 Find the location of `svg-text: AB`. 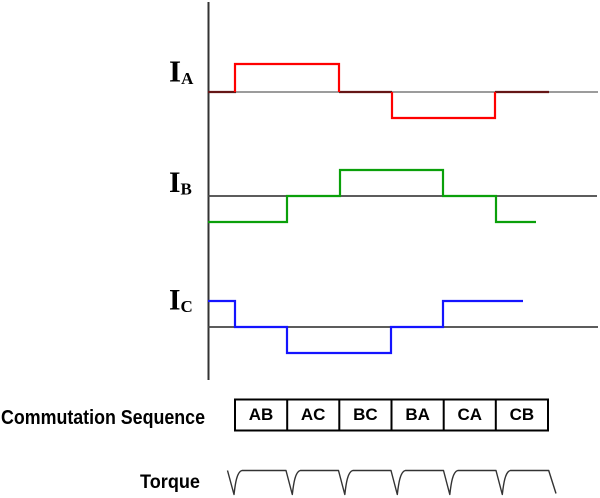

svg-text: AB is located at coordinates (261, 414).